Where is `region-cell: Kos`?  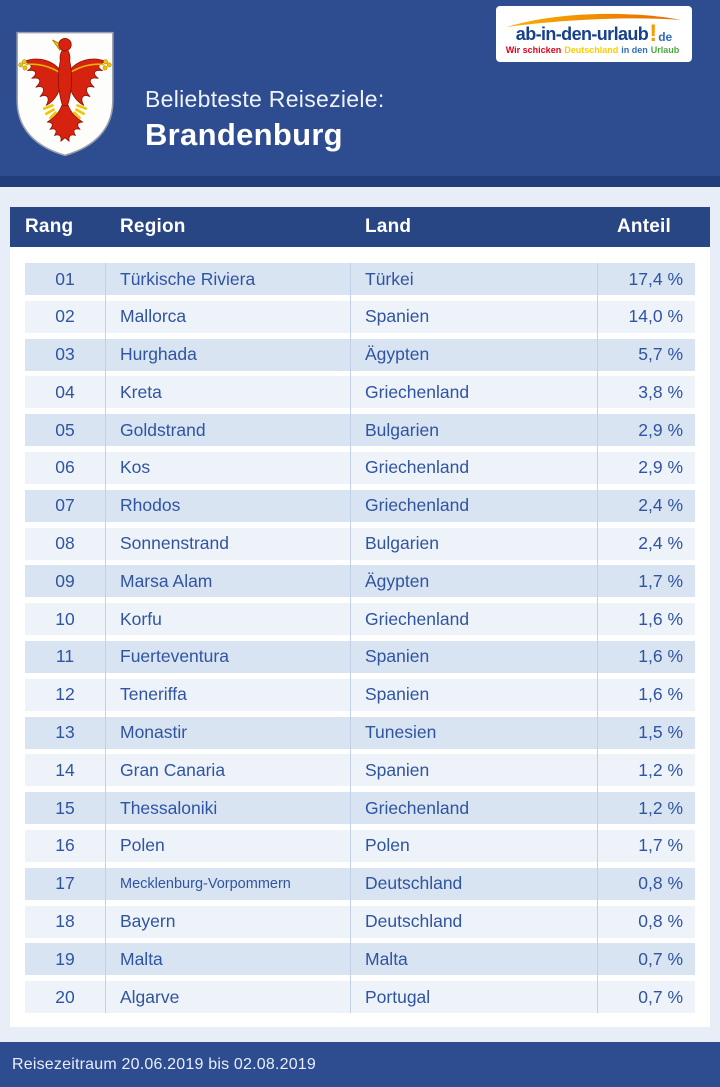 region-cell: Kos is located at coordinates (135, 467).